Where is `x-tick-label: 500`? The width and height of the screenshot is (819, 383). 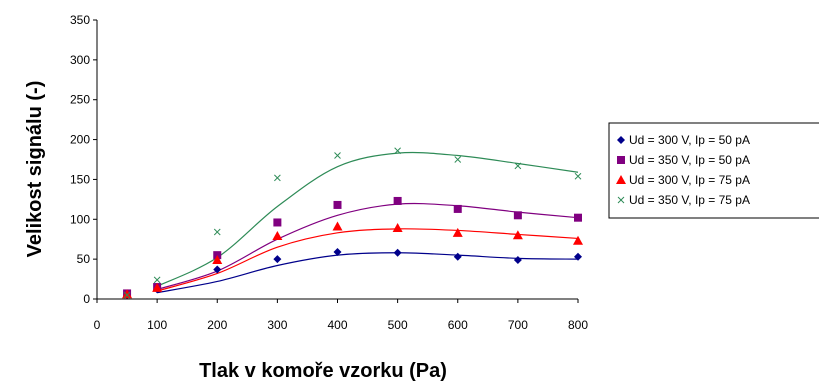 x-tick-label: 500 is located at coordinates (398, 325).